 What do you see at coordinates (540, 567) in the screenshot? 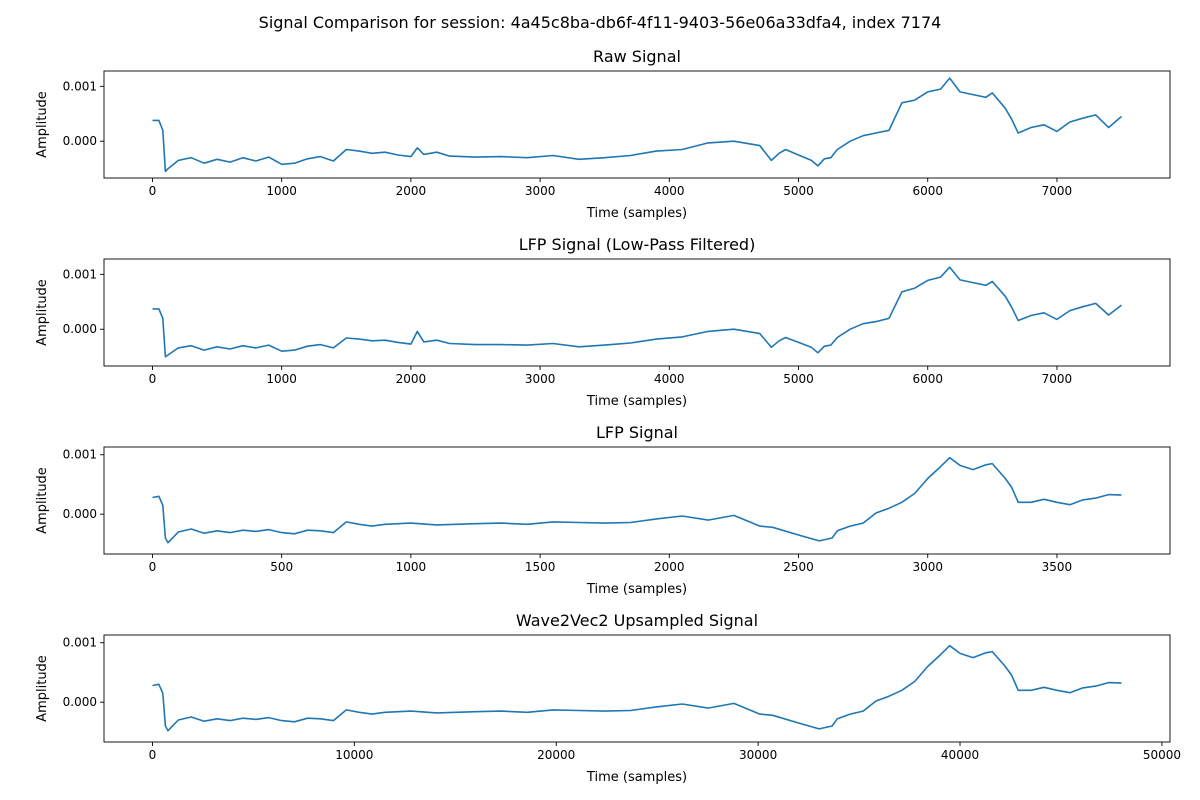
I see `x-tick-label: 1500` at bounding box center [540, 567].